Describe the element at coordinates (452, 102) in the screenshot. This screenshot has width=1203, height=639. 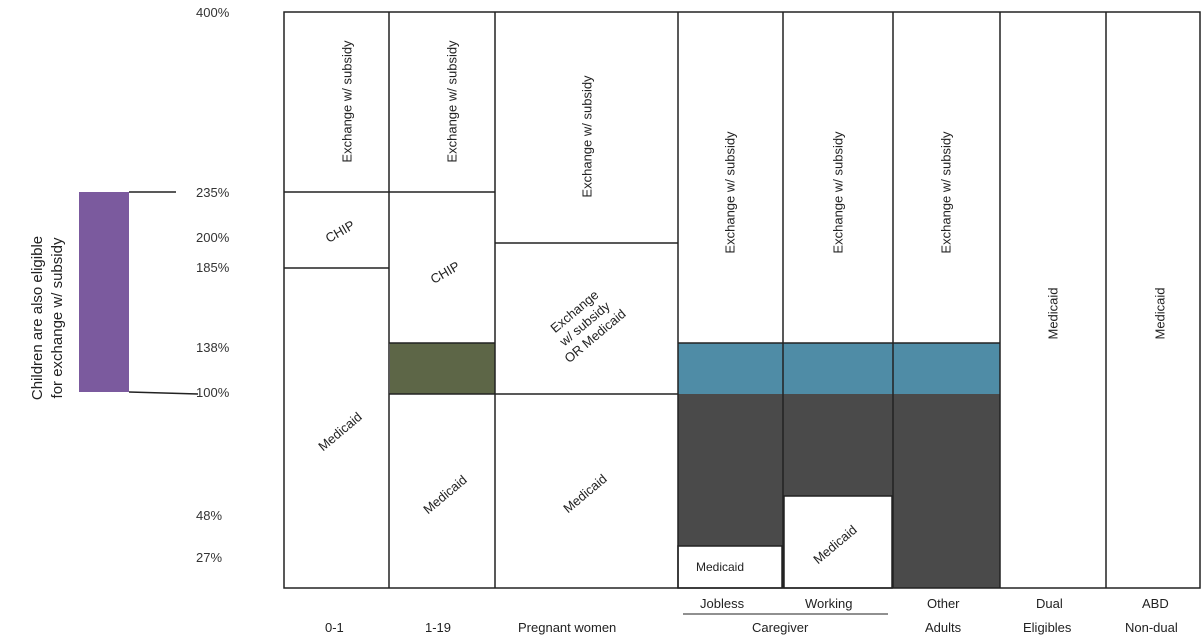
I see `cell-1-19-exchange: Exchange w/ subsidy` at that location.